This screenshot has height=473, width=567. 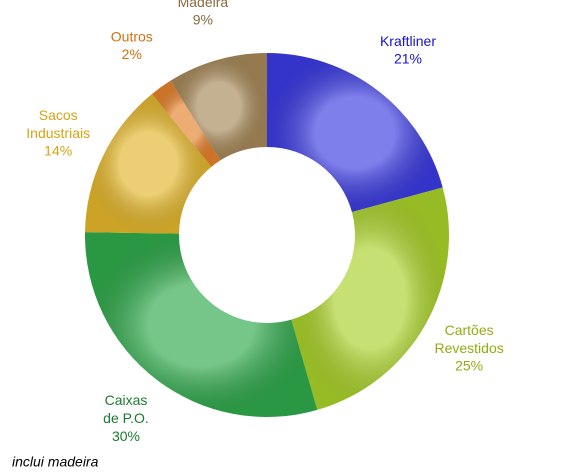 What do you see at coordinates (58, 115) in the screenshot?
I see `label-line: Sacos` at bounding box center [58, 115].